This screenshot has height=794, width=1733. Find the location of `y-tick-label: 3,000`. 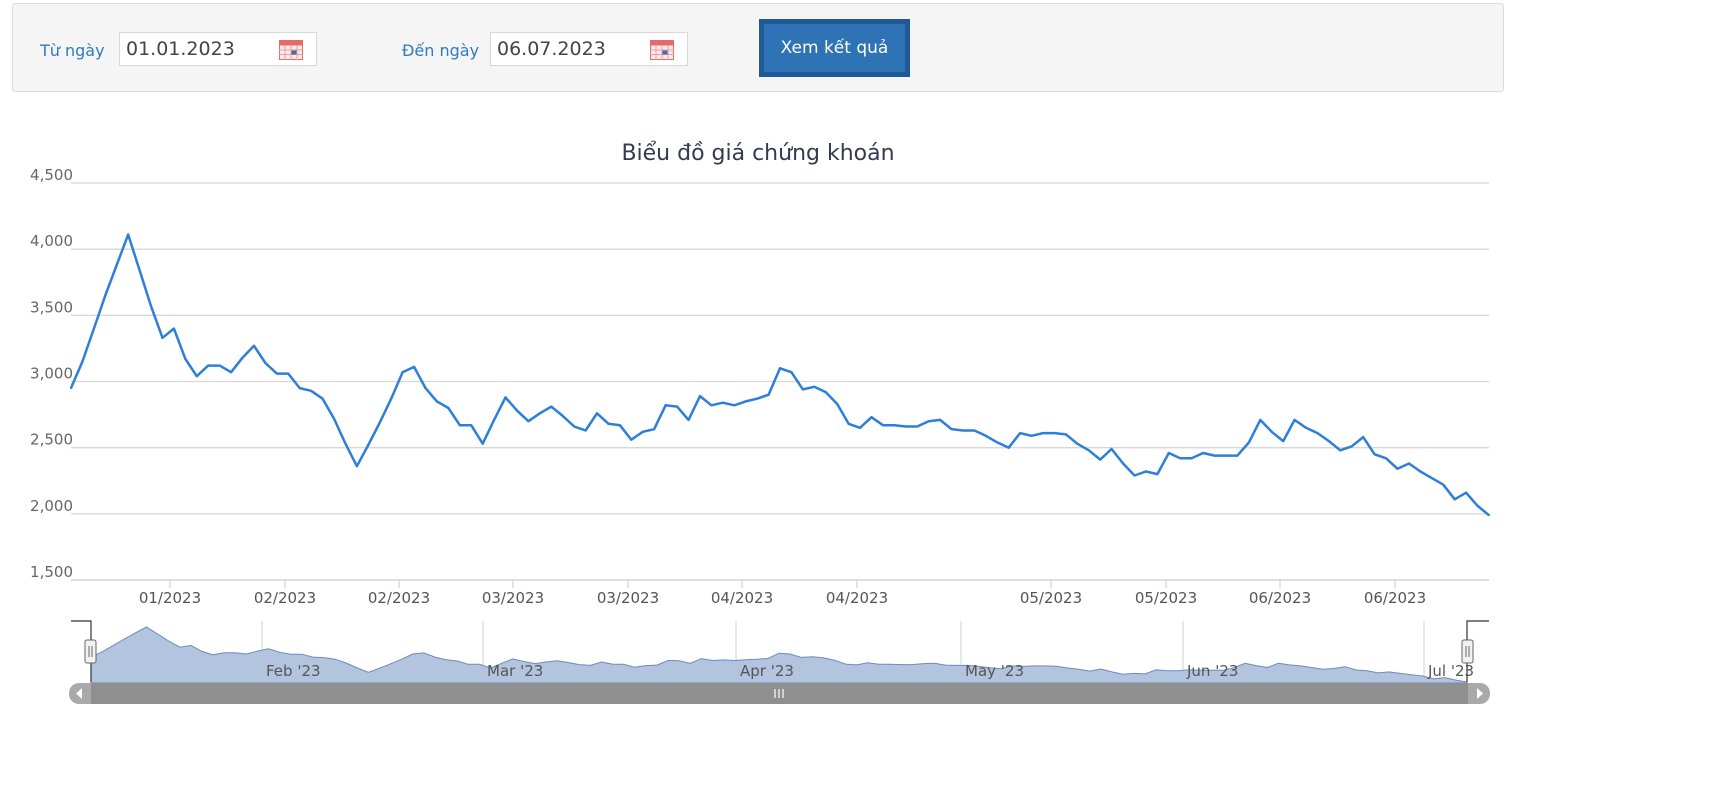

y-tick-label: 3,000 is located at coordinates (51, 374).